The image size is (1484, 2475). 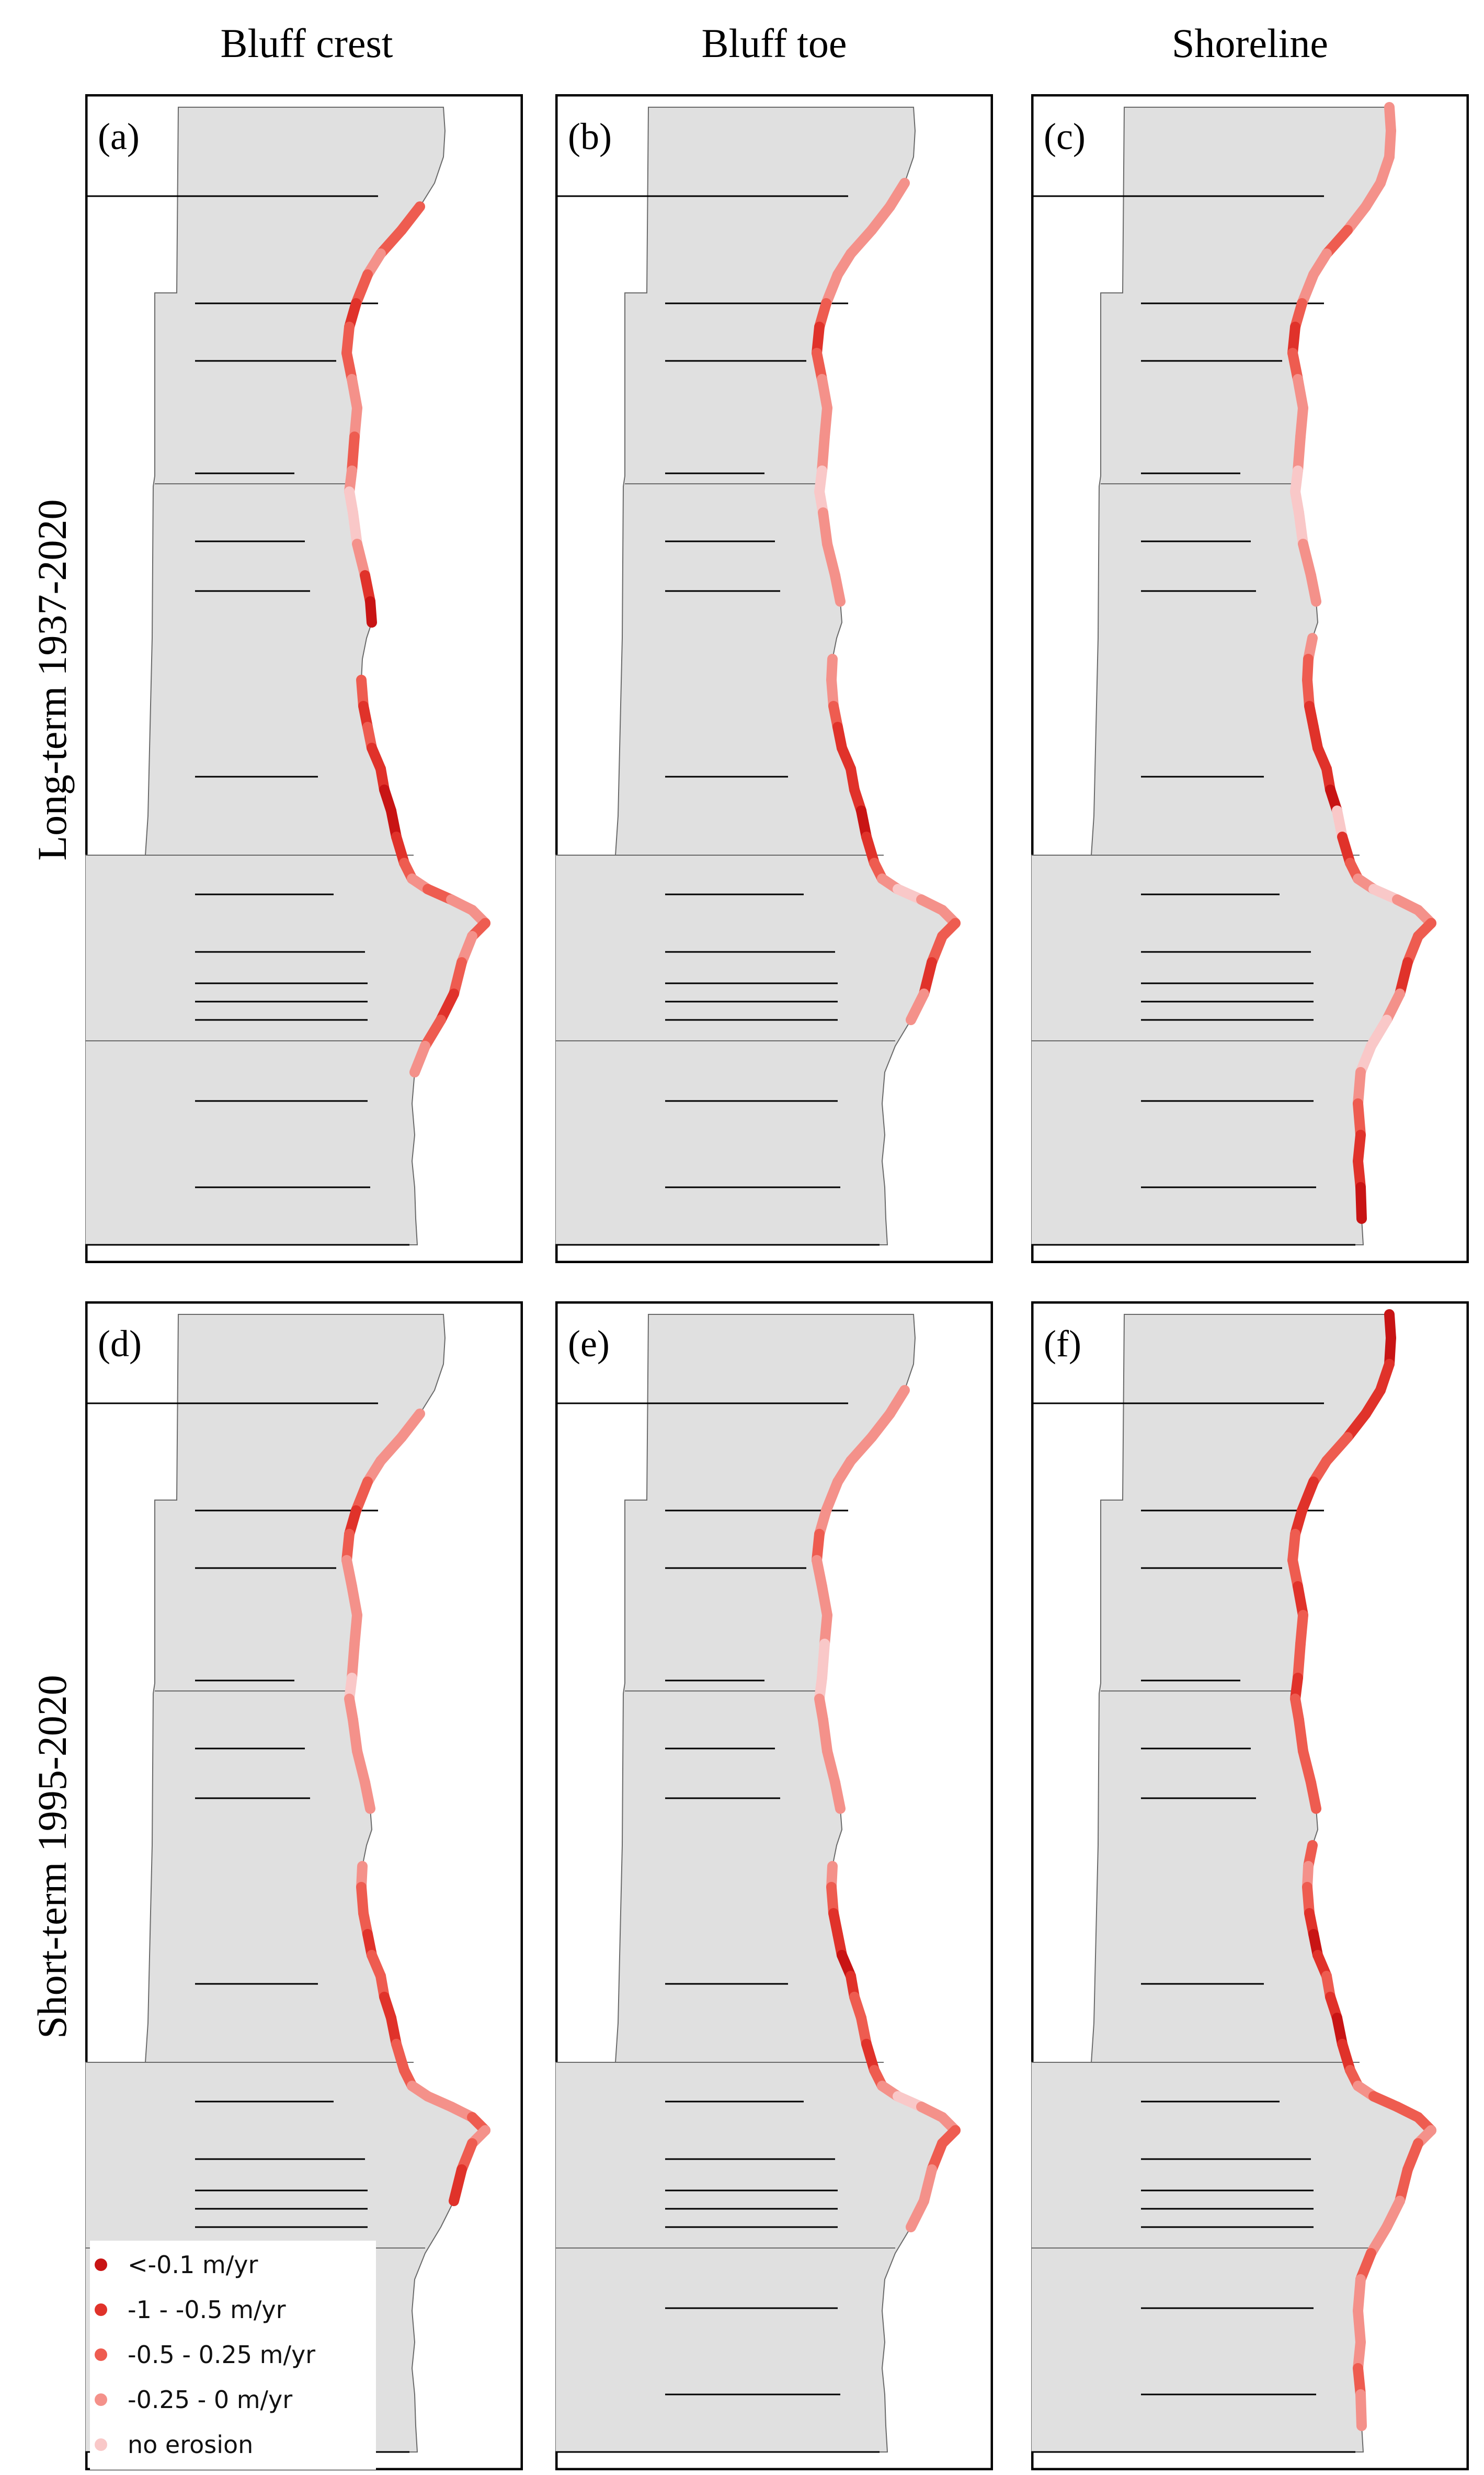 I want to click on map-panel-b, so click(x=774, y=679).